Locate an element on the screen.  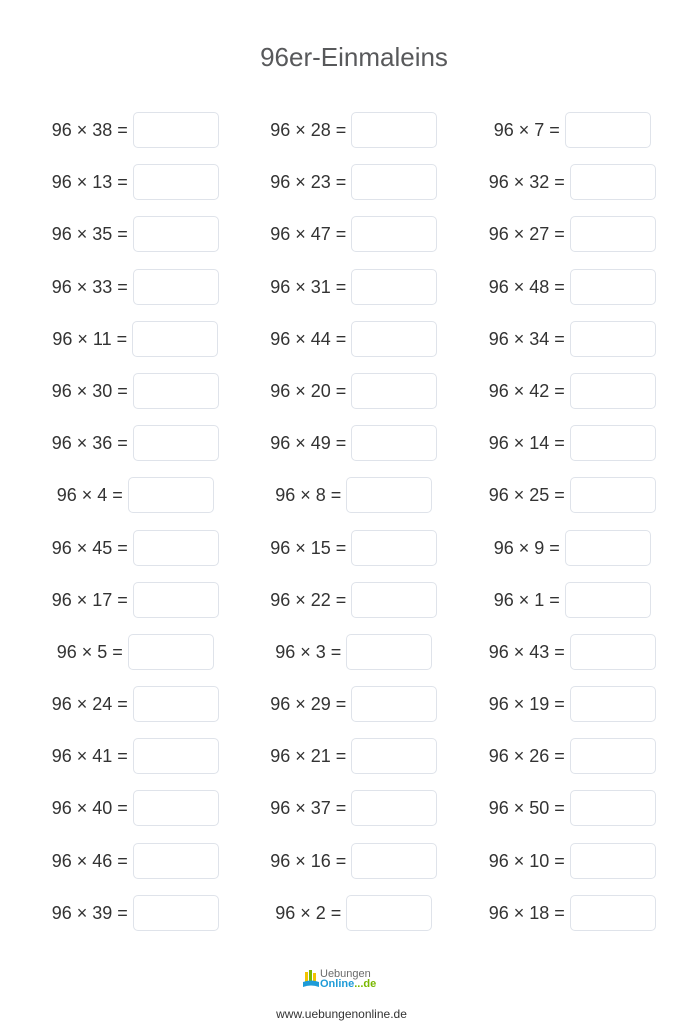
exercise-item: 96 × 21 = is located at coordinates (354, 764).